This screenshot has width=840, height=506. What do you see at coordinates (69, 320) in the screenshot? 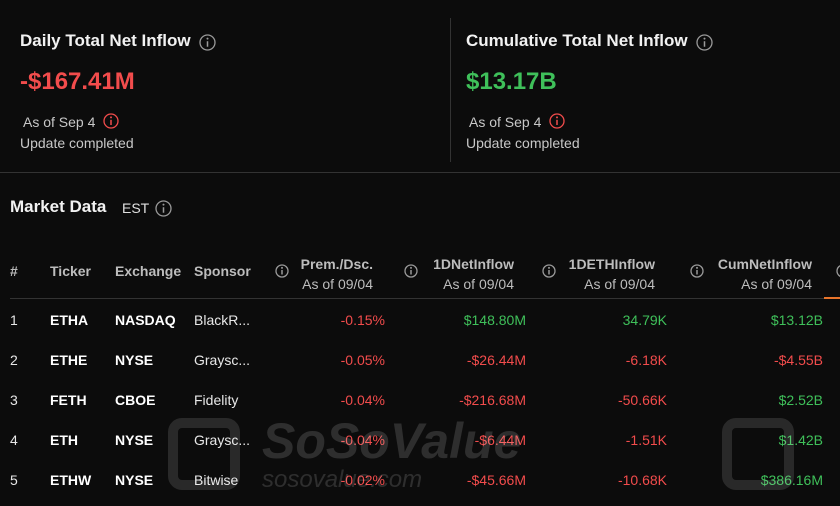
I see `cell: ETHA` at bounding box center [69, 320].